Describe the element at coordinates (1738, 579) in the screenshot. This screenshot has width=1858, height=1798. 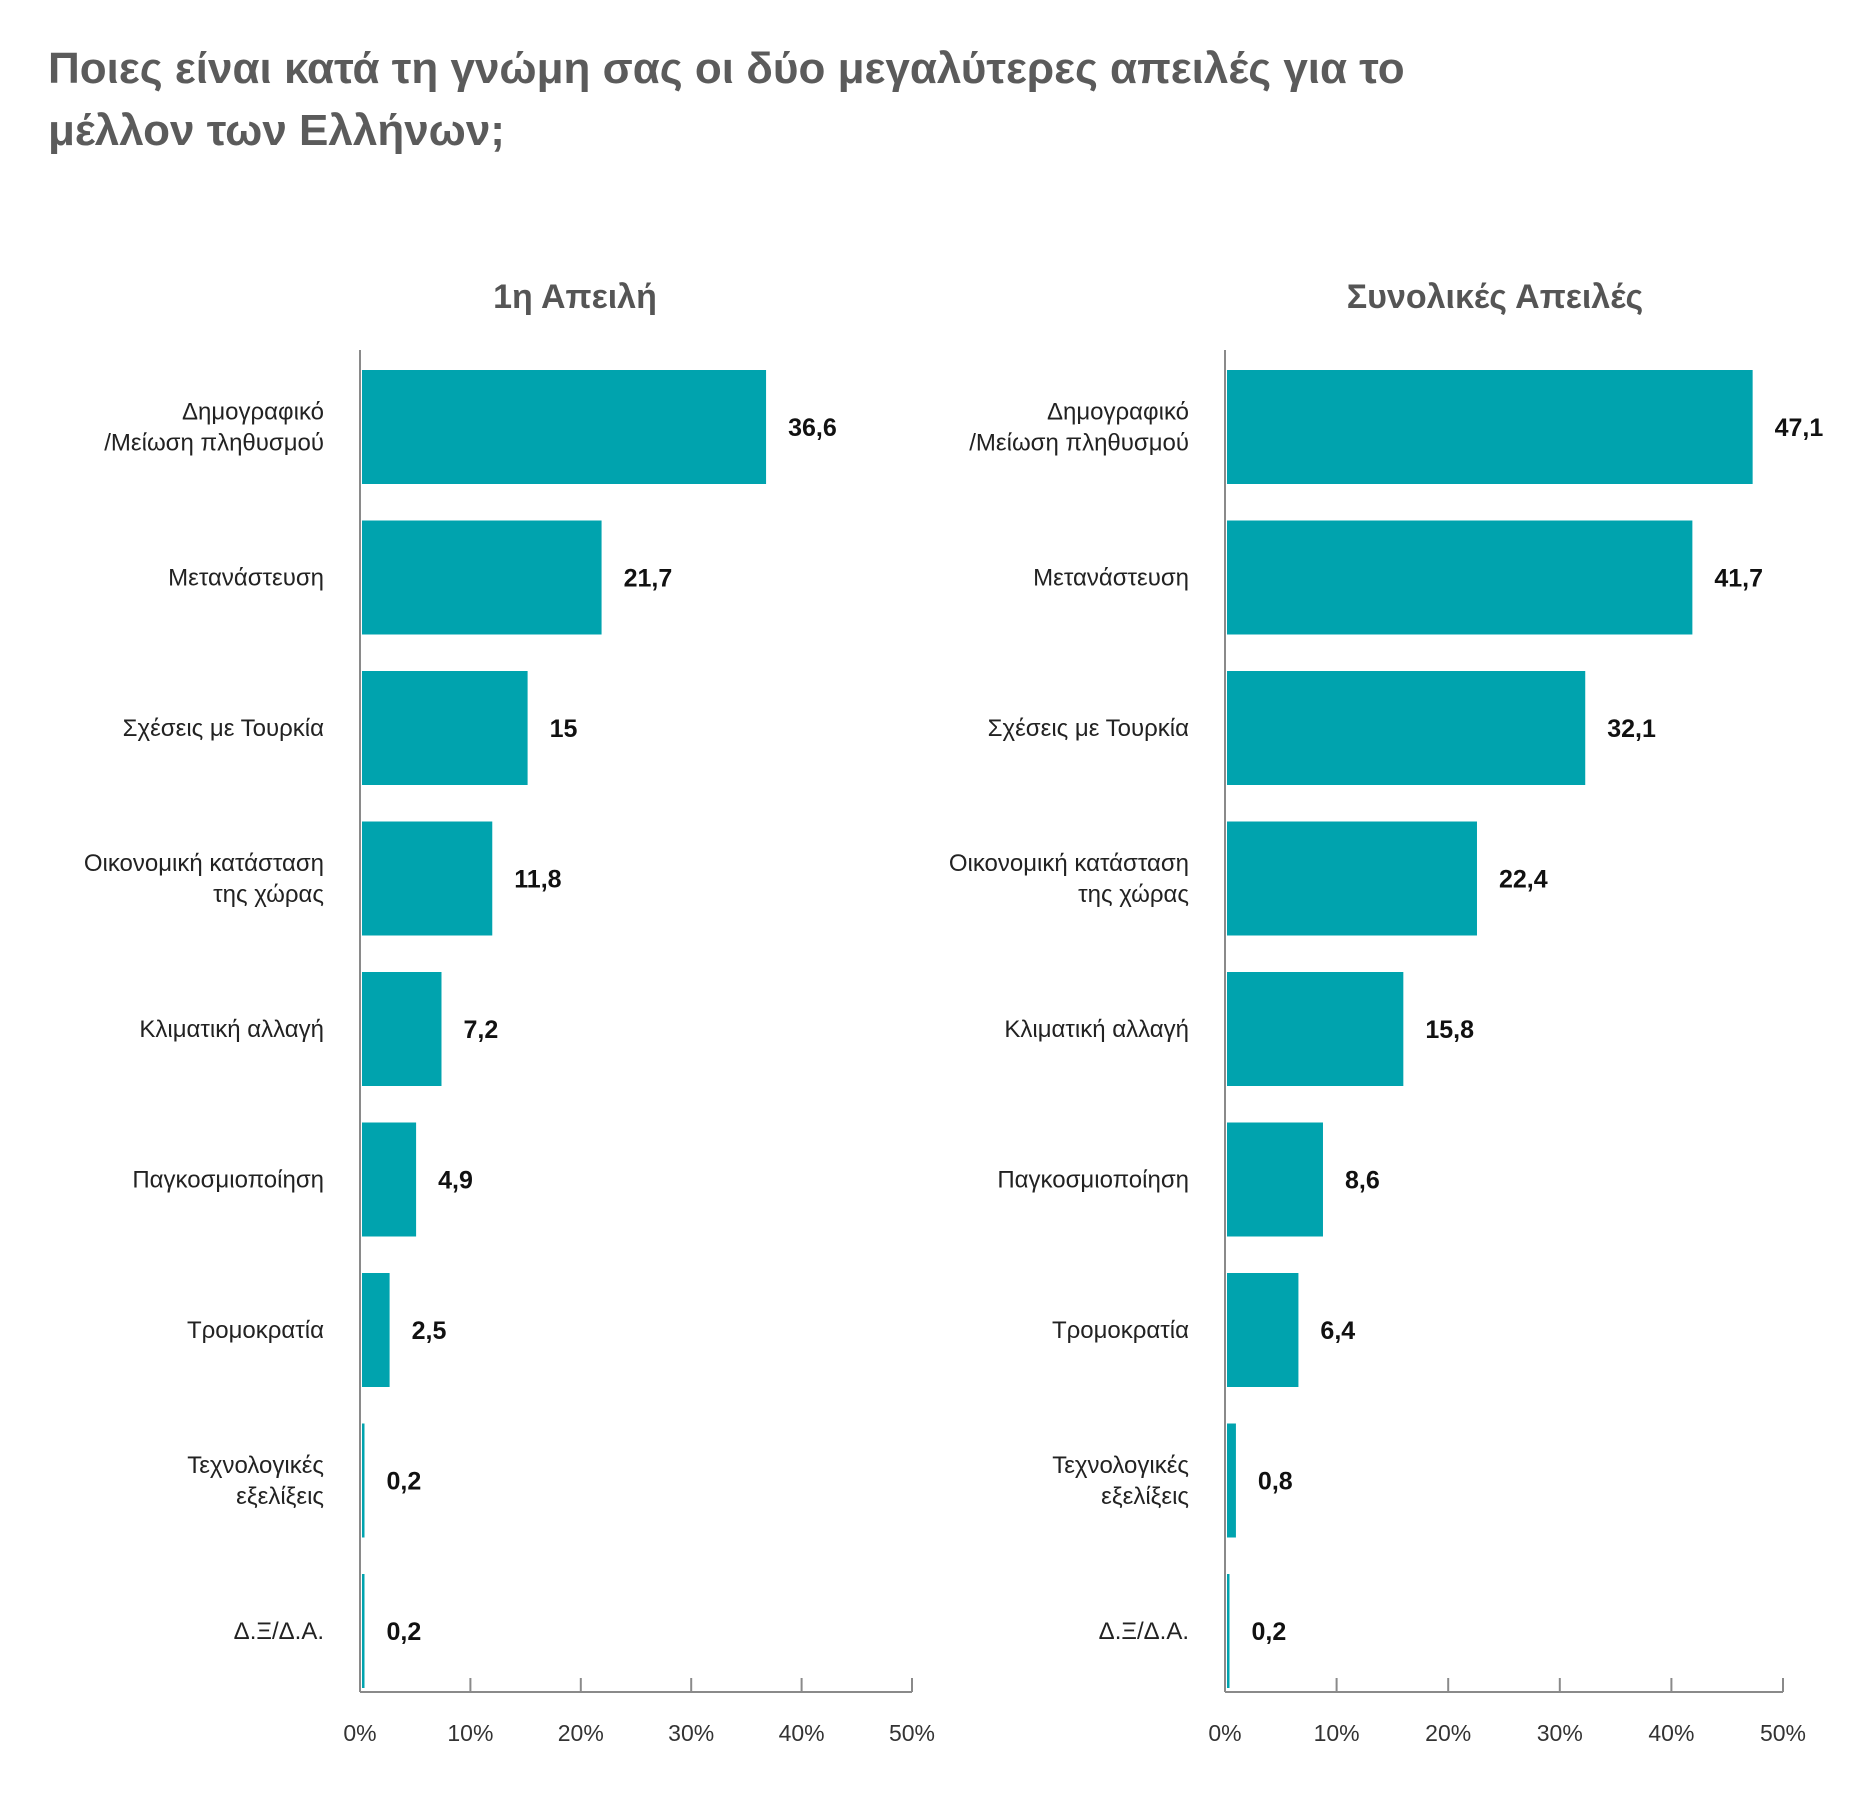
I see `data-label: 41,7` at that location.